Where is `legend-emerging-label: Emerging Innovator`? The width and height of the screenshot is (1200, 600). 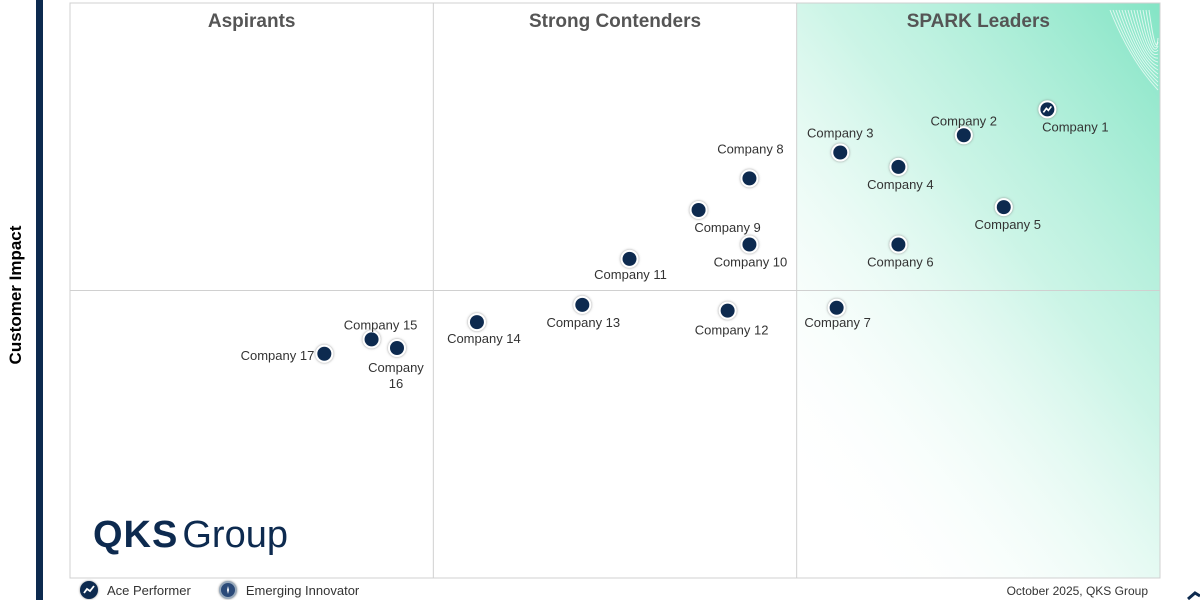 legend-emerging-label: Emerging Innovator is located at coordinates (302, 590).